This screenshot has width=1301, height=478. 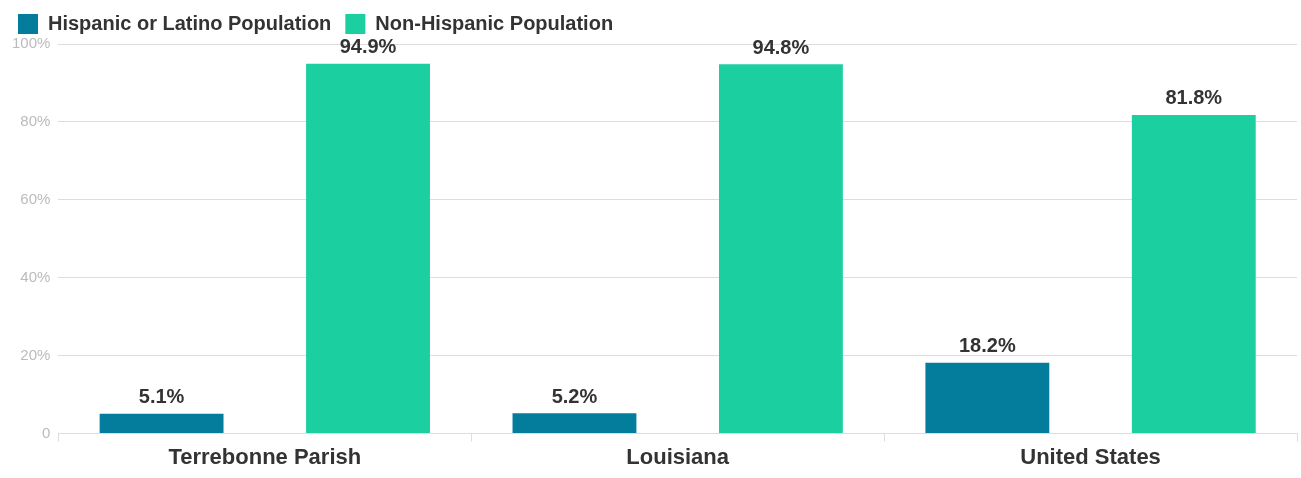 What do you see at coordinates (574, 395) in the screenshot?
I see `data-label: 5.2%` at bounding box center [574, 395].